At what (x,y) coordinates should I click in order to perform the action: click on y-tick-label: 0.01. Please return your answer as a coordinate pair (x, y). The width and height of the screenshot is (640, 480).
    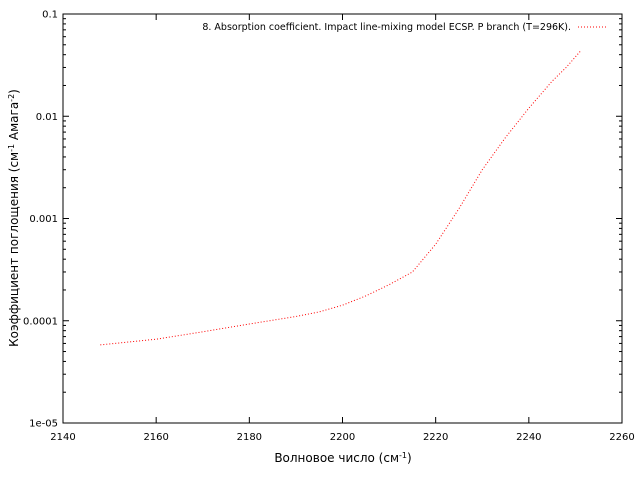
    Looking at the image, I should click on (47, 117).